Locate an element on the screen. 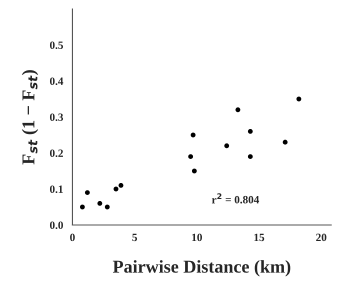 This screenshot has height=300, width=345. y-tick-label: 0.1 is located at coordinates (56, 189).